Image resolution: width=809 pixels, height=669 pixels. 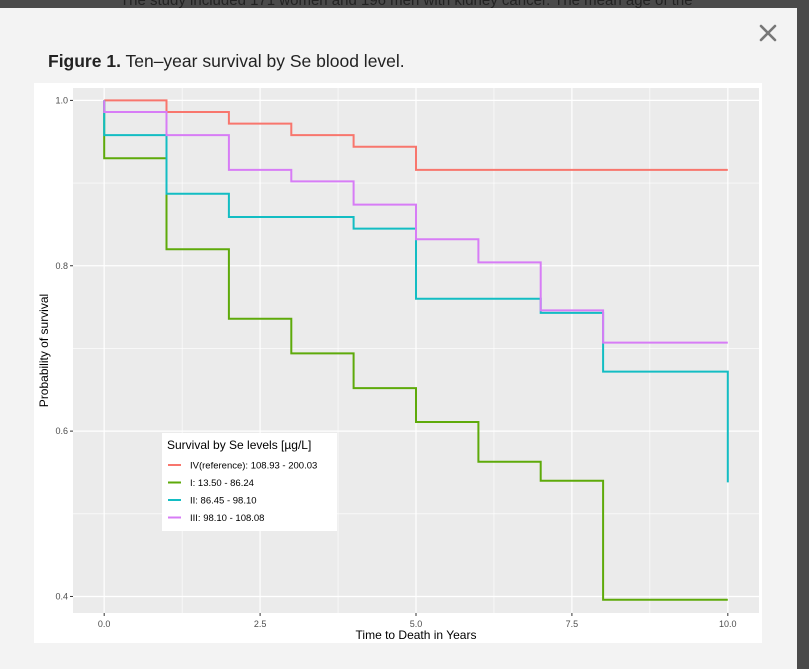 I want to click on y-axis-ticks: 0.4 0.6 0.8 1.0, so click(x=64, y=348).